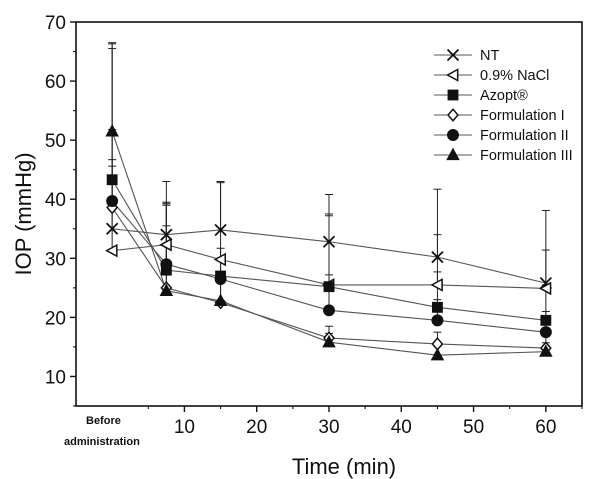 The width and height of the screenshot is (595, 479). What do you see at coordinates (55, 23) in the screenshot?
I see `y-tick-label: 70` at bounding box center [55, 23].